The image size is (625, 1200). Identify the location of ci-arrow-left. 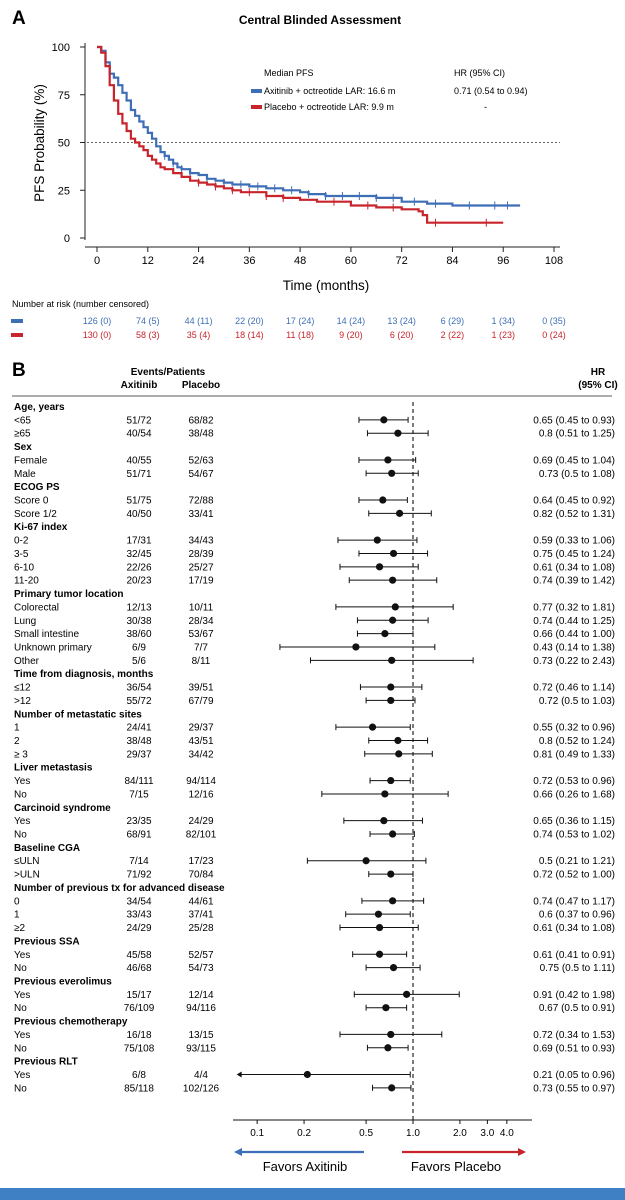
(239, 1074).